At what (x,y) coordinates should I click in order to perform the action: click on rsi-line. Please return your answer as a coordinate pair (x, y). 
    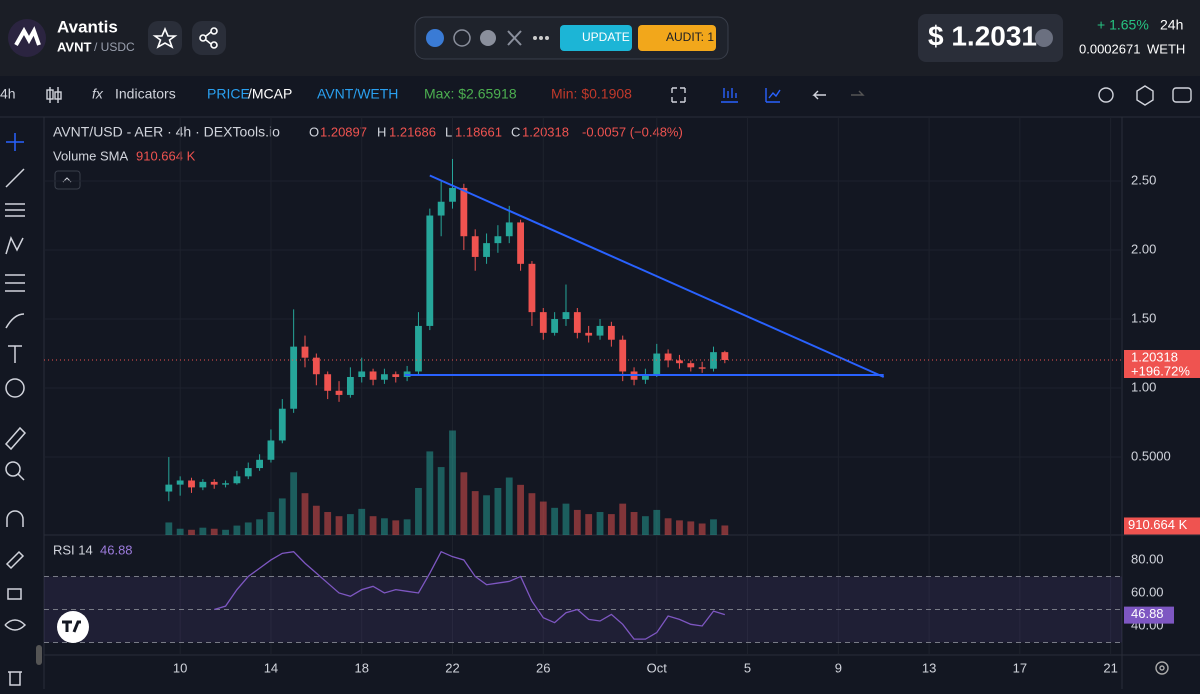
    Looking at the image, I should click on (470, 595).